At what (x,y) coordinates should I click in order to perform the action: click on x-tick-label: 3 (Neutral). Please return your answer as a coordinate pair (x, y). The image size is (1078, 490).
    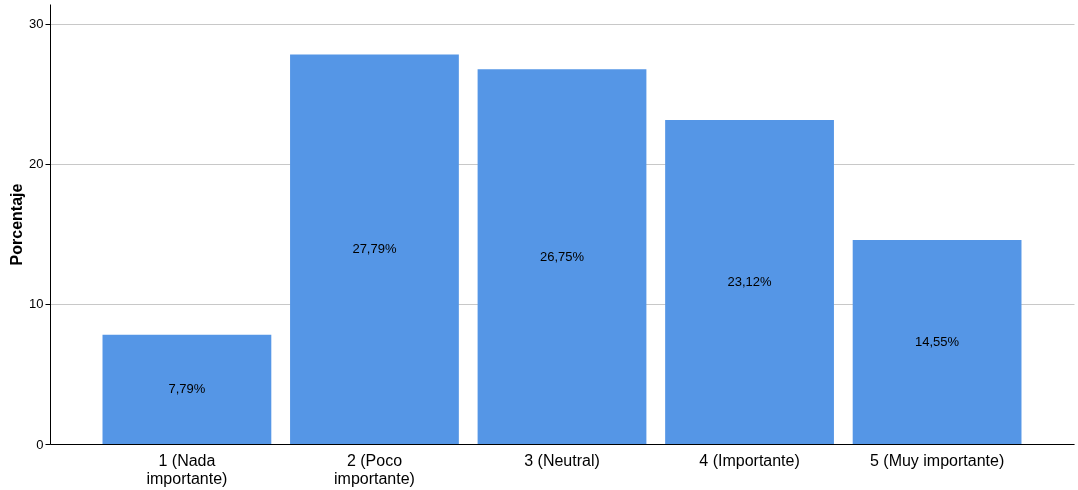
    Looking at the image, I should click on (562, 460).